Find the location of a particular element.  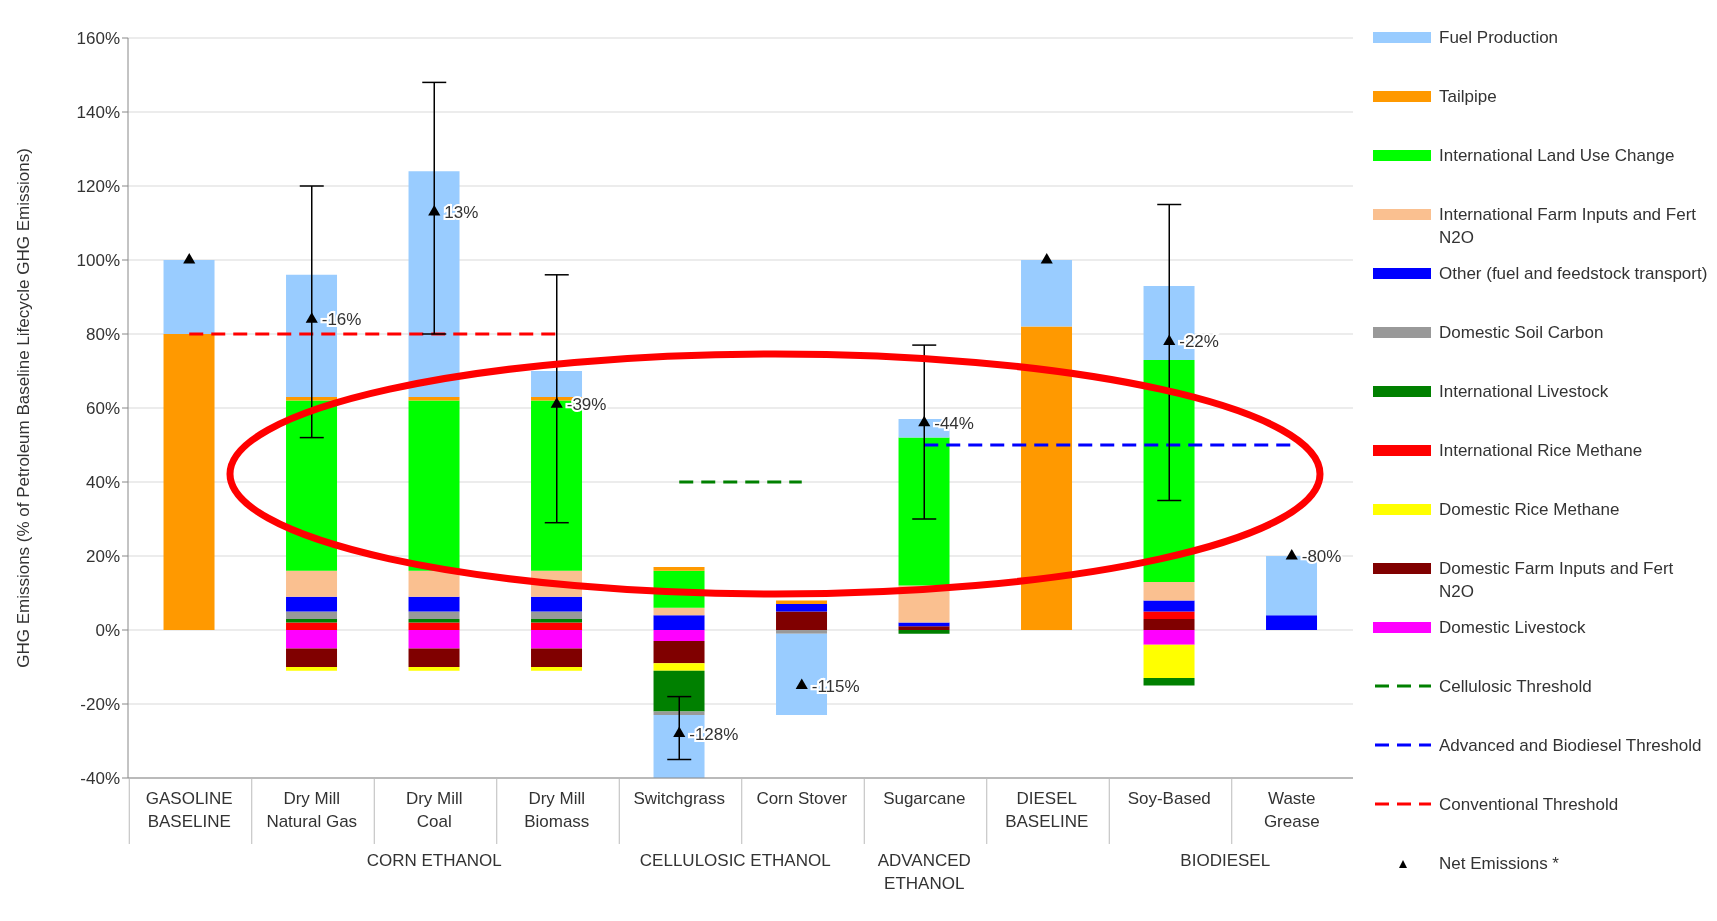

y-tick-label: 120% is located at coordinates (98, 187).